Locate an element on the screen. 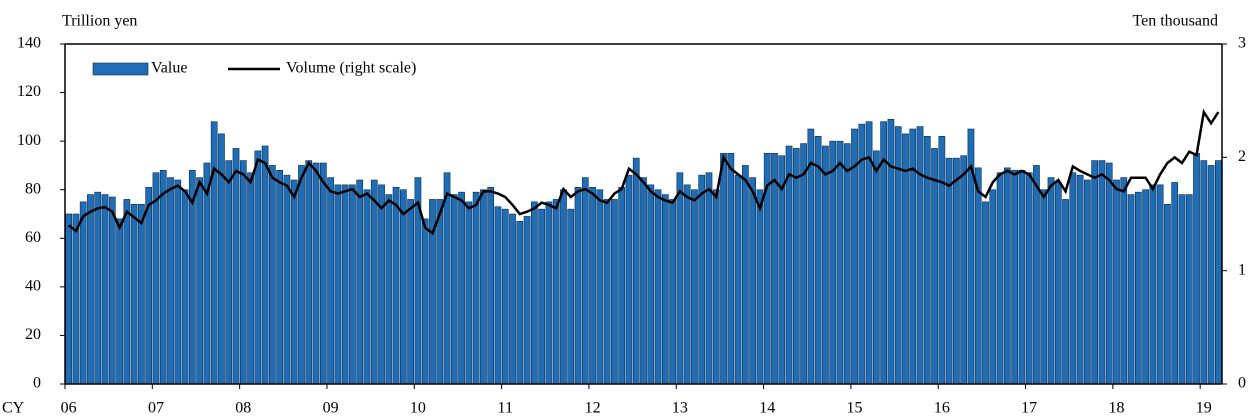  y-tick-label: 40 is located at coordinates (33, 286).